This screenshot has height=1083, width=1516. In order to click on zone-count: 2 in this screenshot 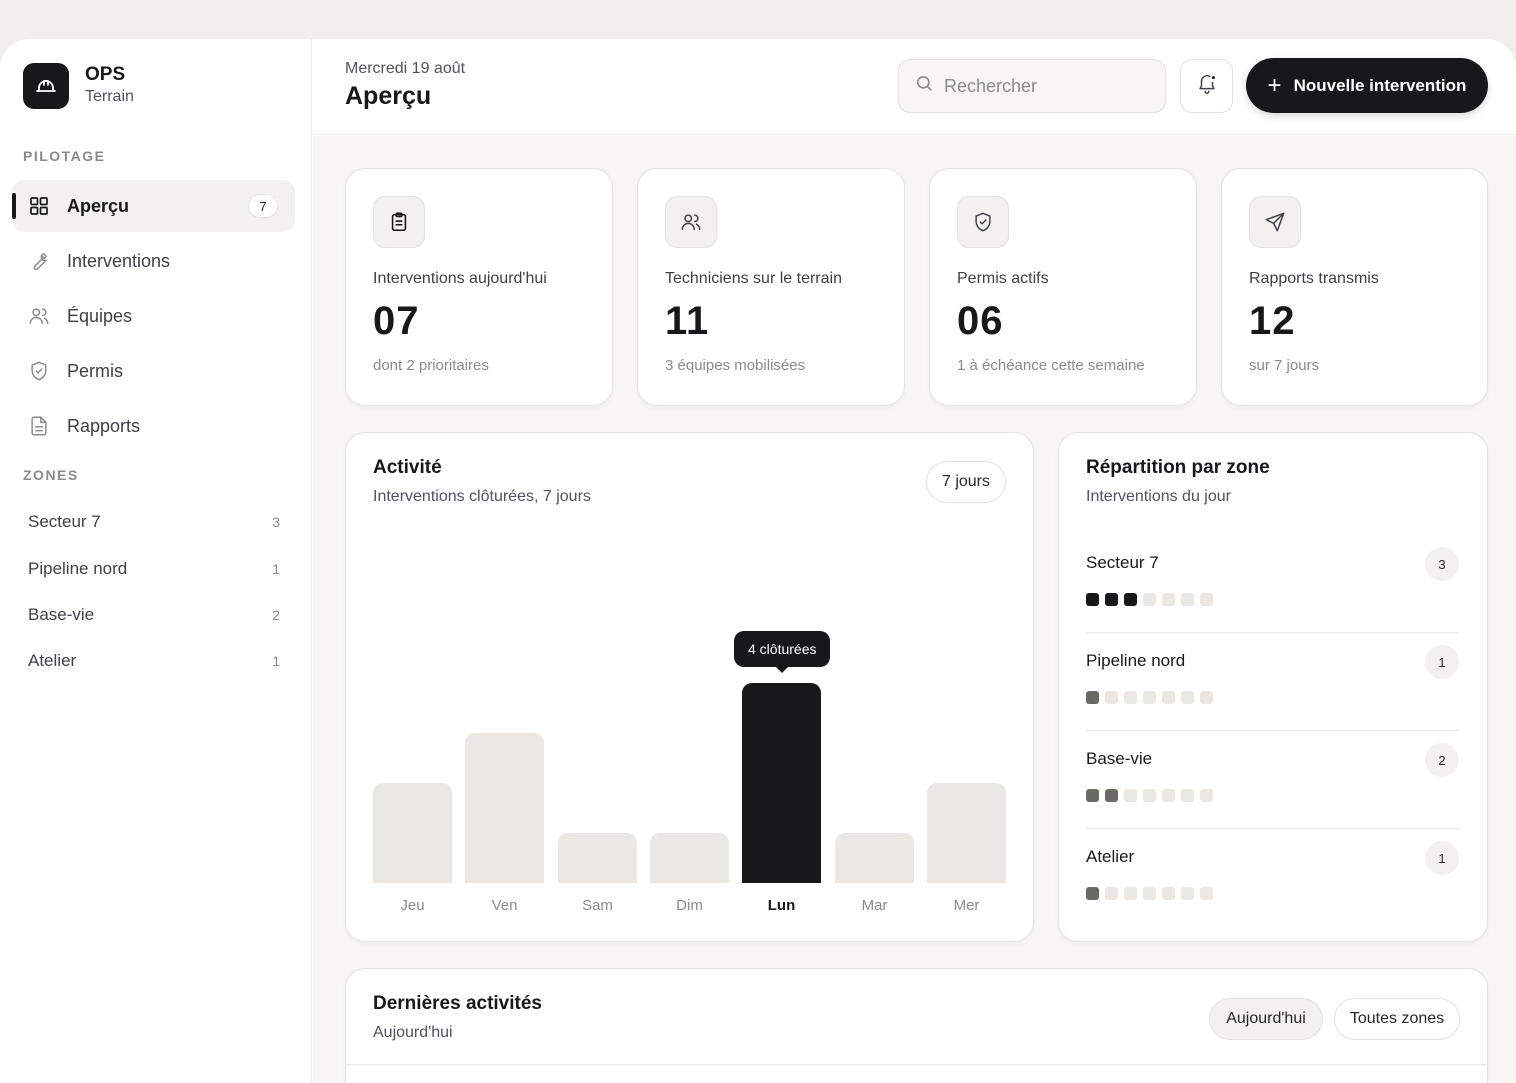, I will do `click(276, 615)`.